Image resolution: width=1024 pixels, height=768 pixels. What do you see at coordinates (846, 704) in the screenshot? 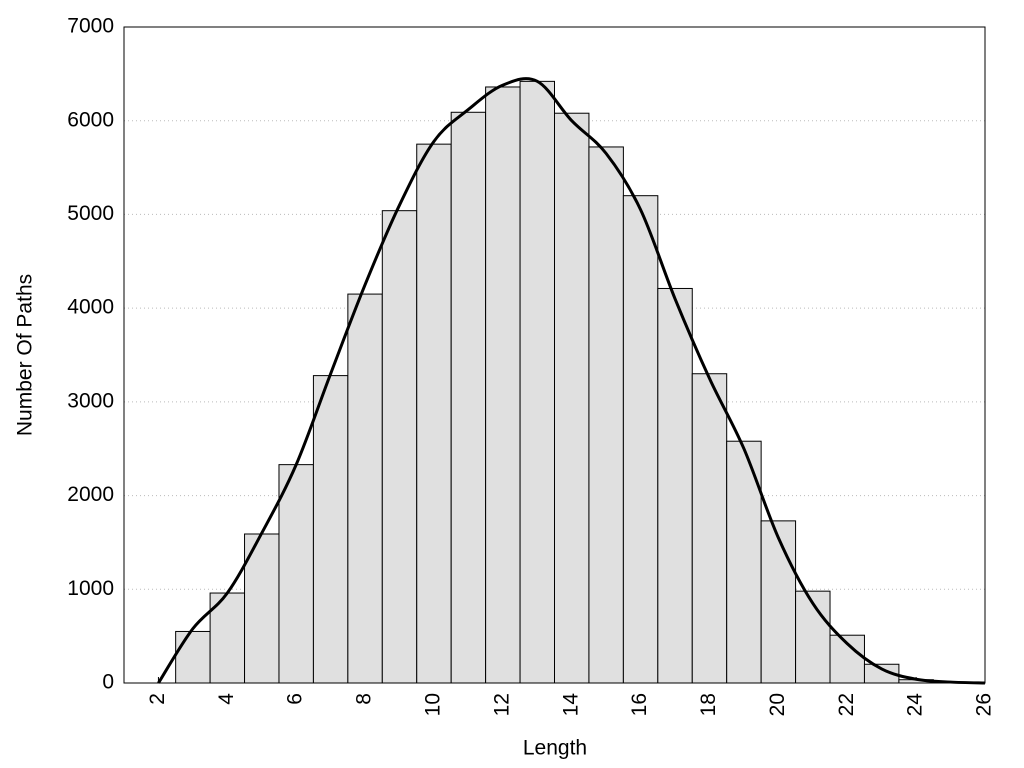
I see `x-tick-label: 22` at bounding box center [846, 704].